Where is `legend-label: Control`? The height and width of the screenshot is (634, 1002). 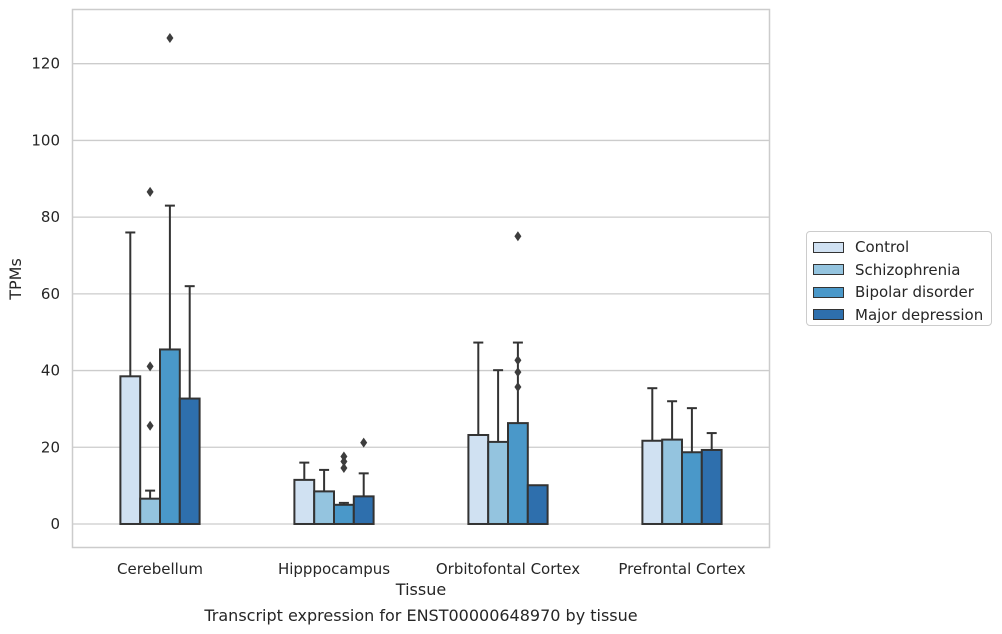
legend-label: Control is located at coordinates (882, 247).